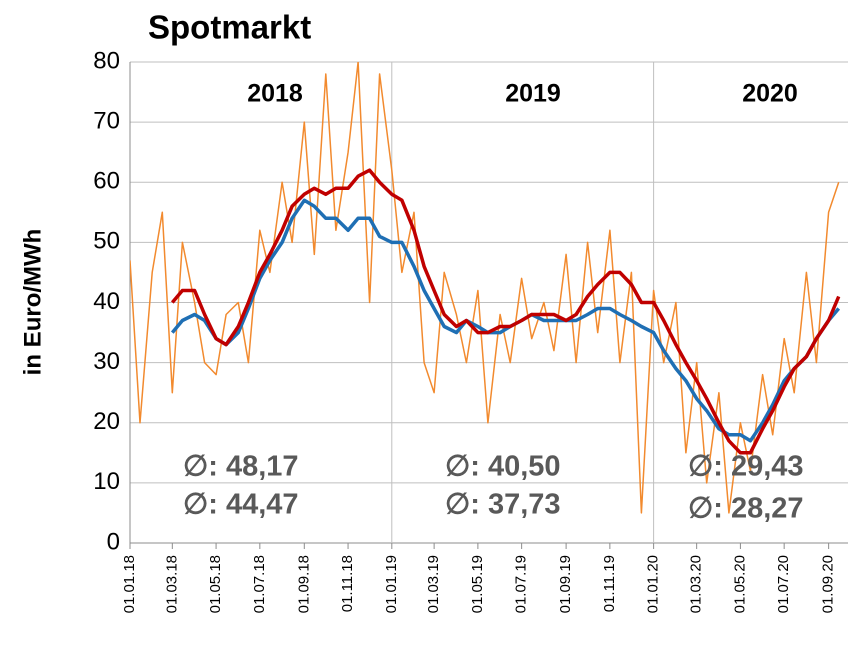  Describe the element at coordinates (609, 583) in the screenshot. I see `x-tick-label: 01.11.19` at that location.